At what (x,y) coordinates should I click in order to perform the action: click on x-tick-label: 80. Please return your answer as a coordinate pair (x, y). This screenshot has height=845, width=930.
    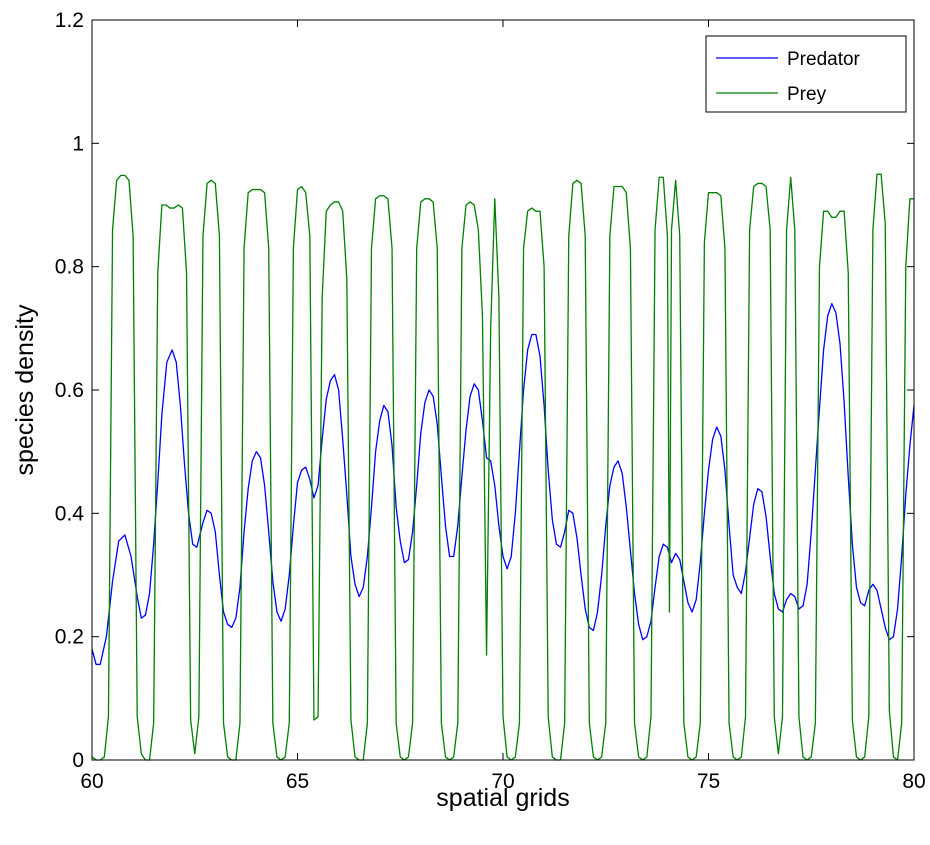
    Looking at the image, I should click on (913, 781).